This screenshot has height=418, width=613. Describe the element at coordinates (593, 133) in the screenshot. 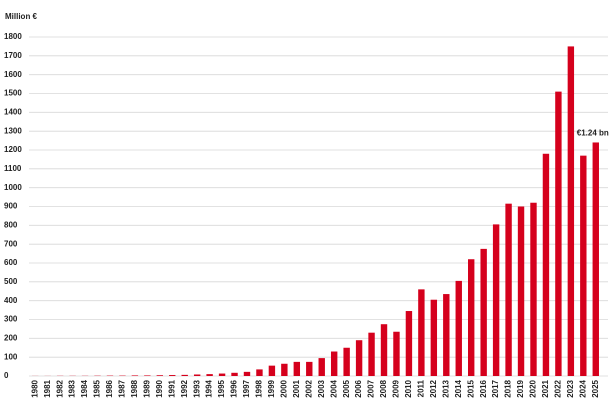

I see `value-label: €1.24 bn` at that location.